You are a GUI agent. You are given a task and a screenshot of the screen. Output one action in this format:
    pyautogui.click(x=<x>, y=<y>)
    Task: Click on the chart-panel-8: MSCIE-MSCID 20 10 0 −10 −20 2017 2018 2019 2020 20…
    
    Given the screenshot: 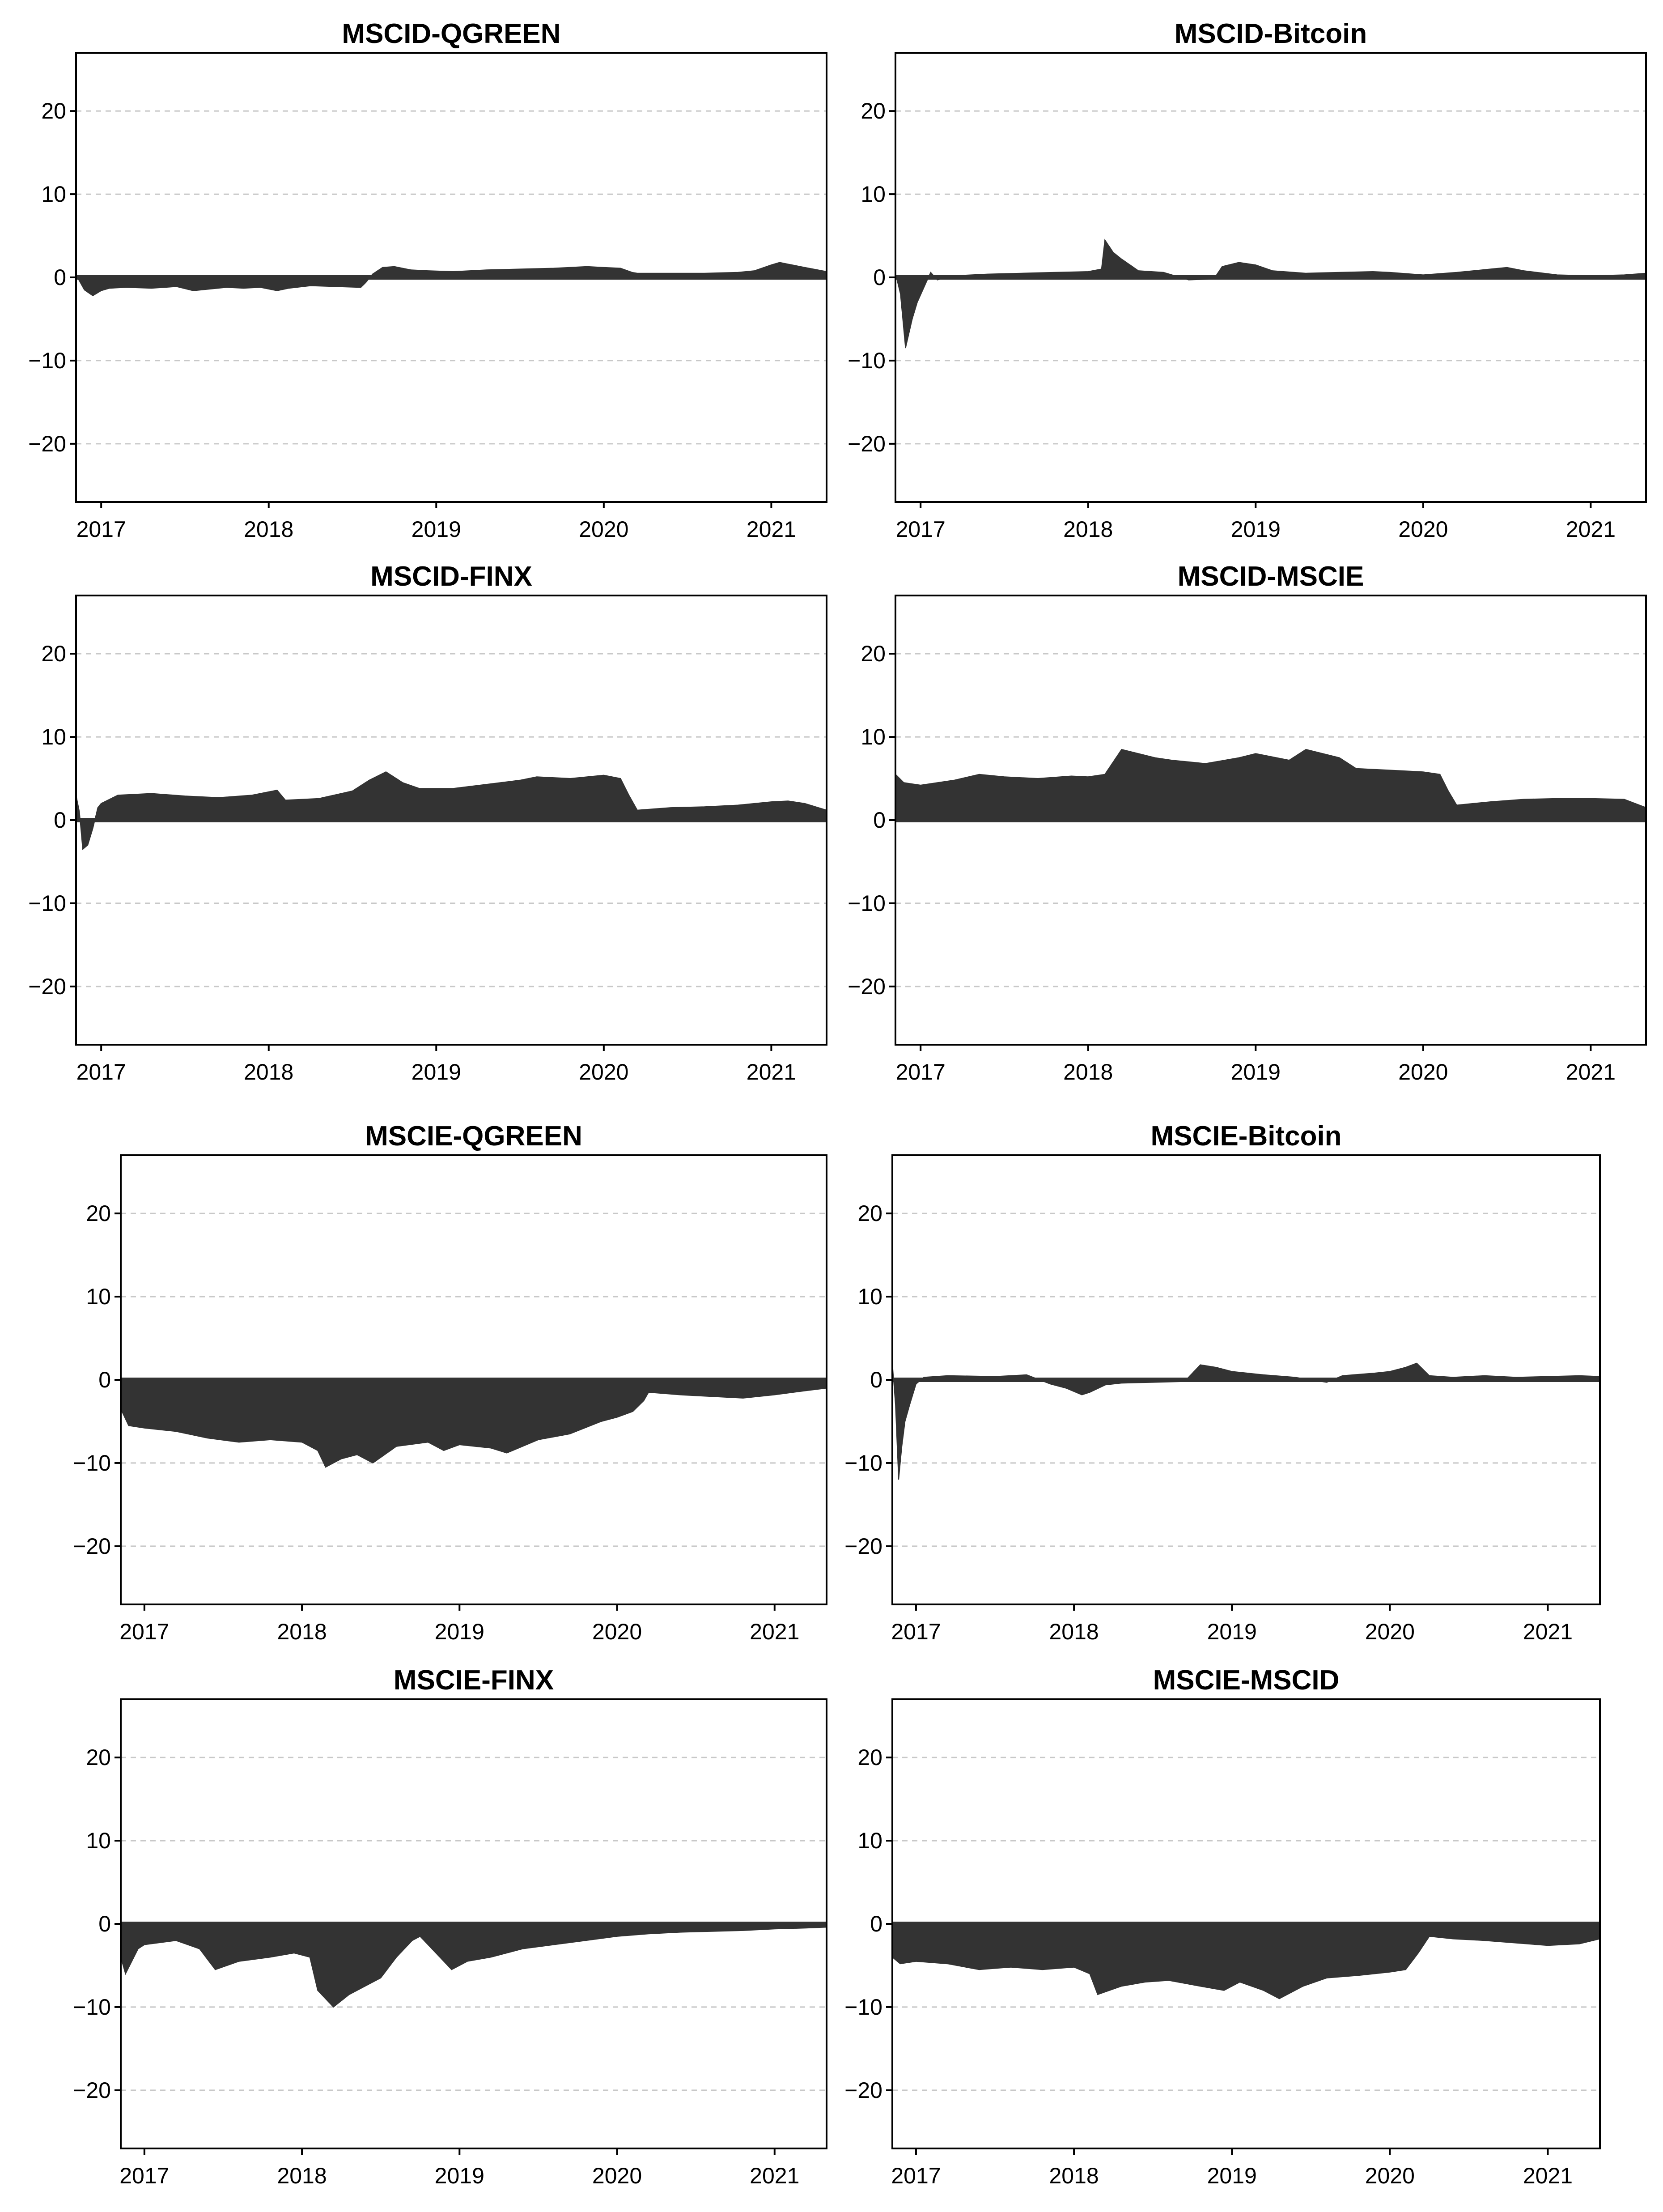 What is the action you would take?
    pyautogui.click(x=1222, y=1926)
    